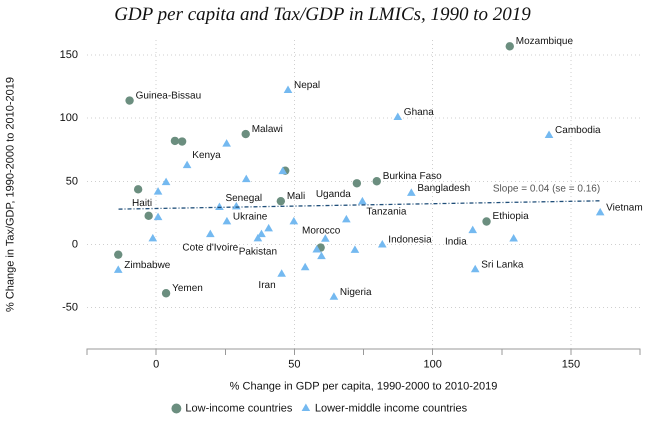 The height and width of the screenshot is (424, 645). I want to click on annotation: Zimbabwe, so click(147, 266).